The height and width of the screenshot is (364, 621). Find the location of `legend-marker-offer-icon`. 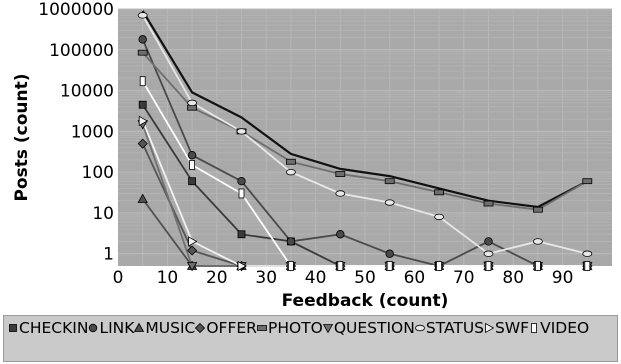

legend-marker-offer-icon is located at coordinates (200, 328).